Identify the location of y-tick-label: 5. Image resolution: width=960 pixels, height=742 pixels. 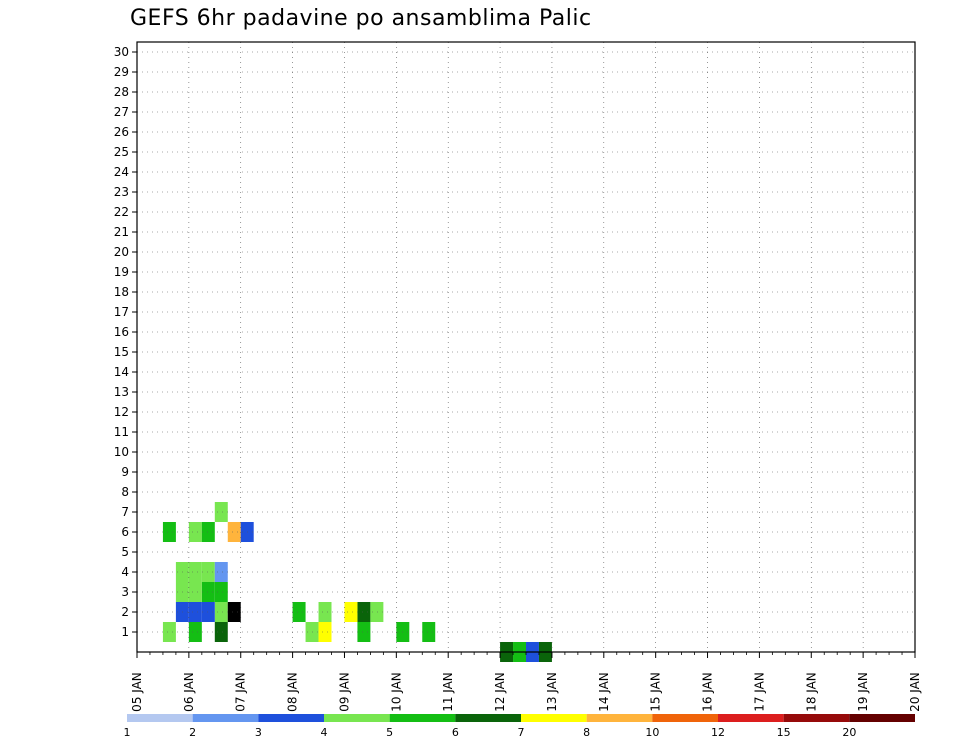
(125, 552).